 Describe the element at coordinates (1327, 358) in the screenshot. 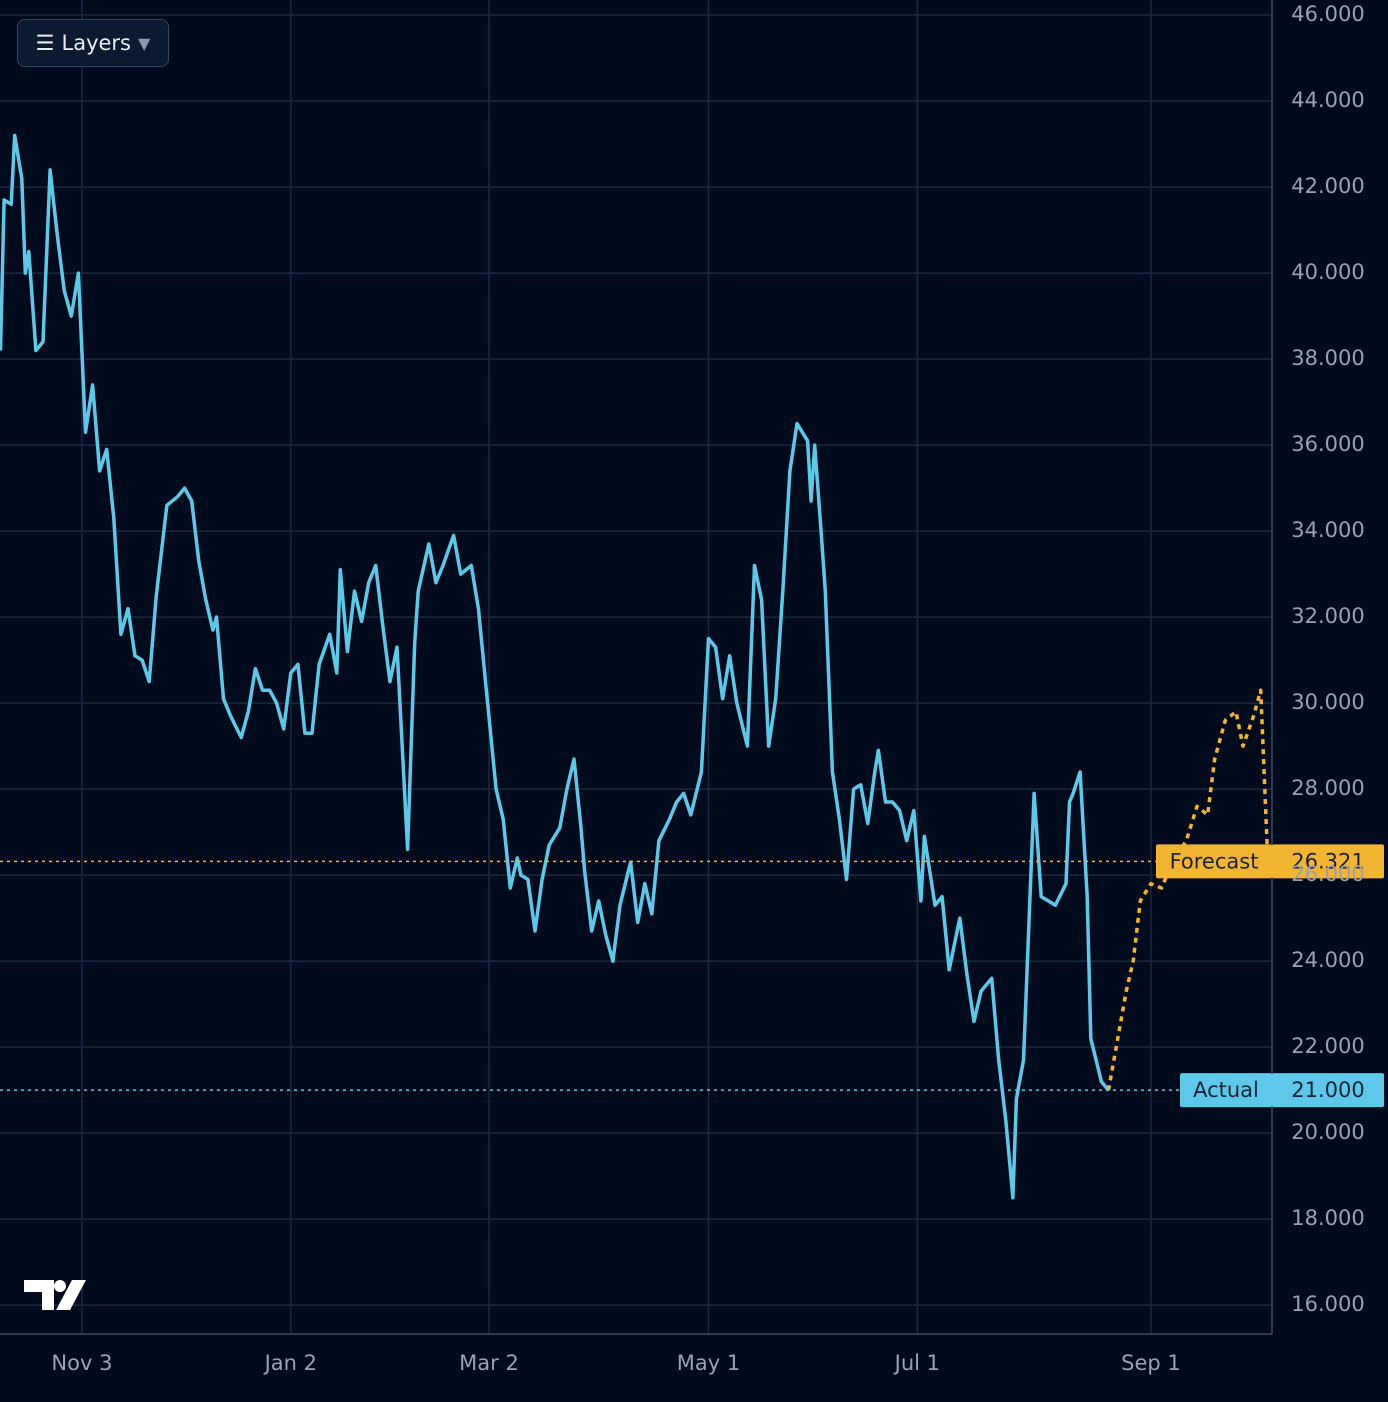

I see `y-tick-label: 38.000` at that location.